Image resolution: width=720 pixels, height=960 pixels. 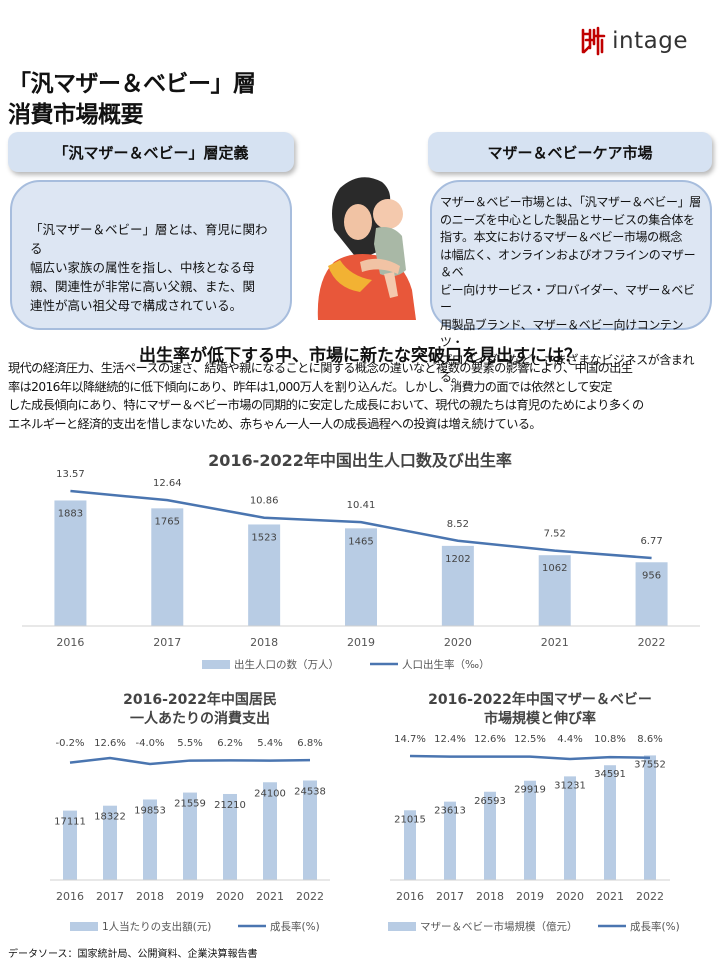 I want to click on market-line: プロバイダーなど、さまざまなビジネスが含まれる。, so click(x=567, y=368).